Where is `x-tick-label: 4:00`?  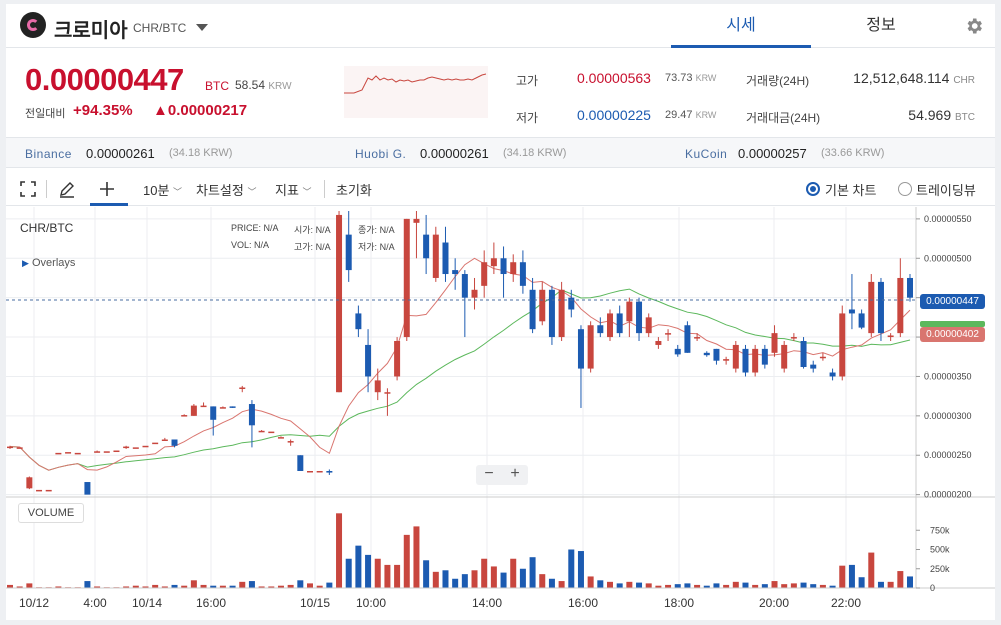
x-tick-label: 4:00 is located at coordinates (95, 603).